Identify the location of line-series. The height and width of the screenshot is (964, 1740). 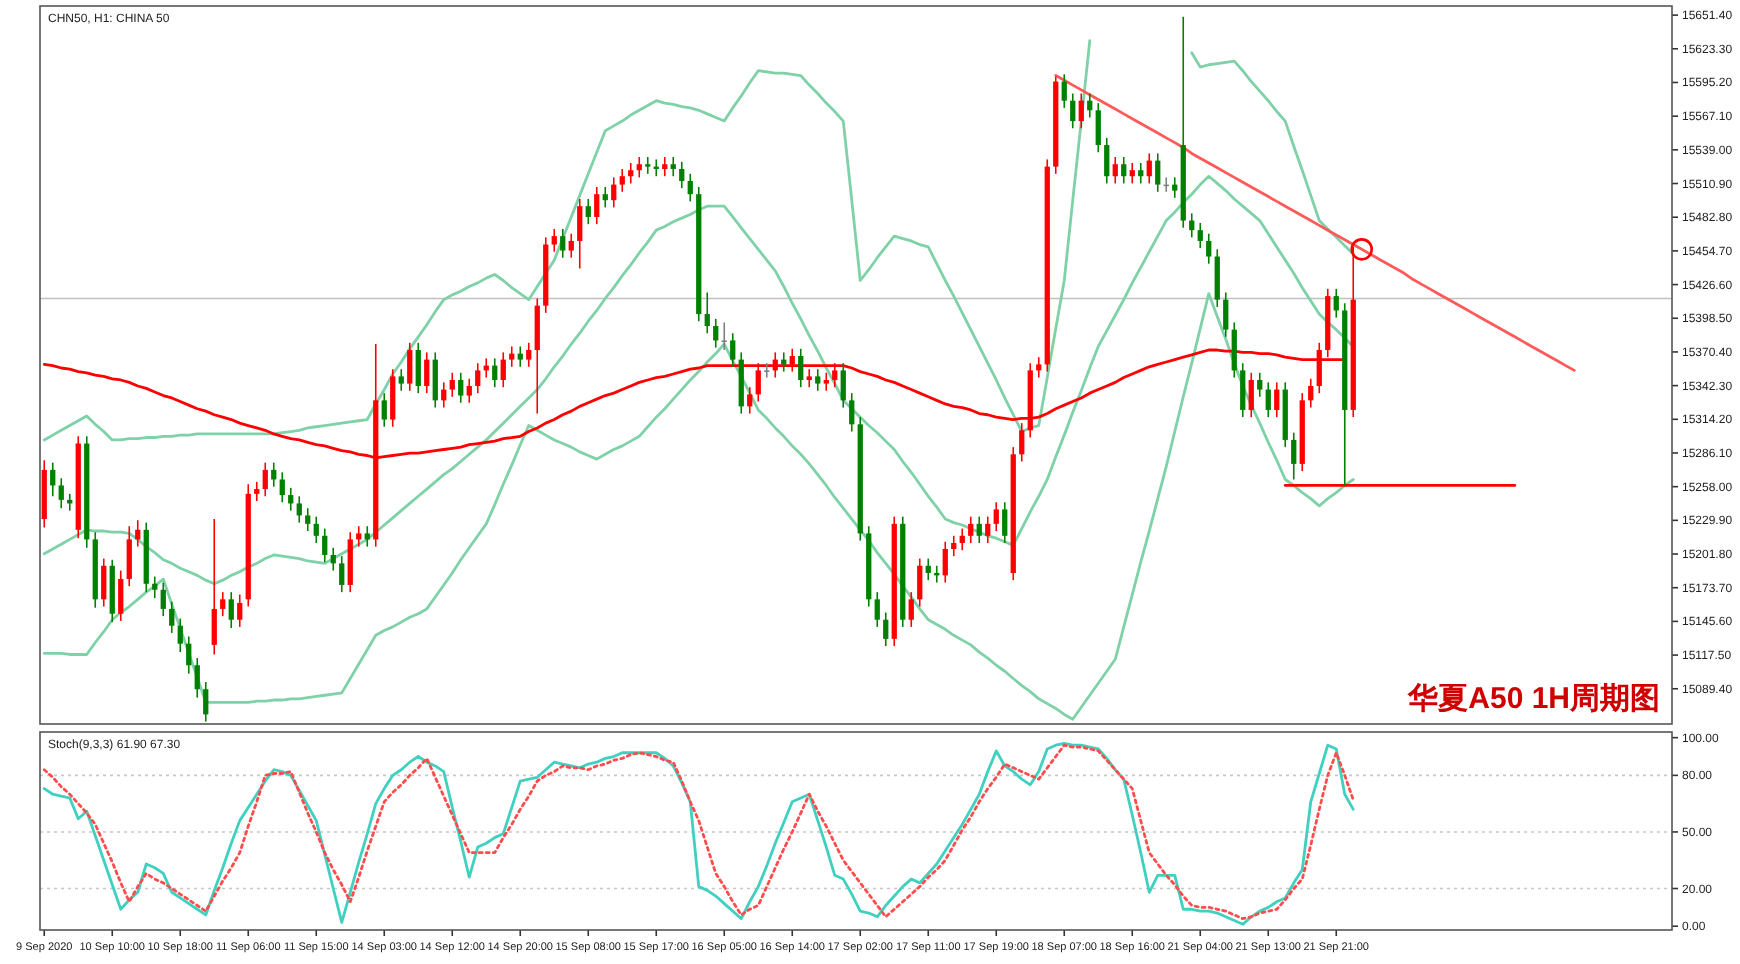
(1315, 223).